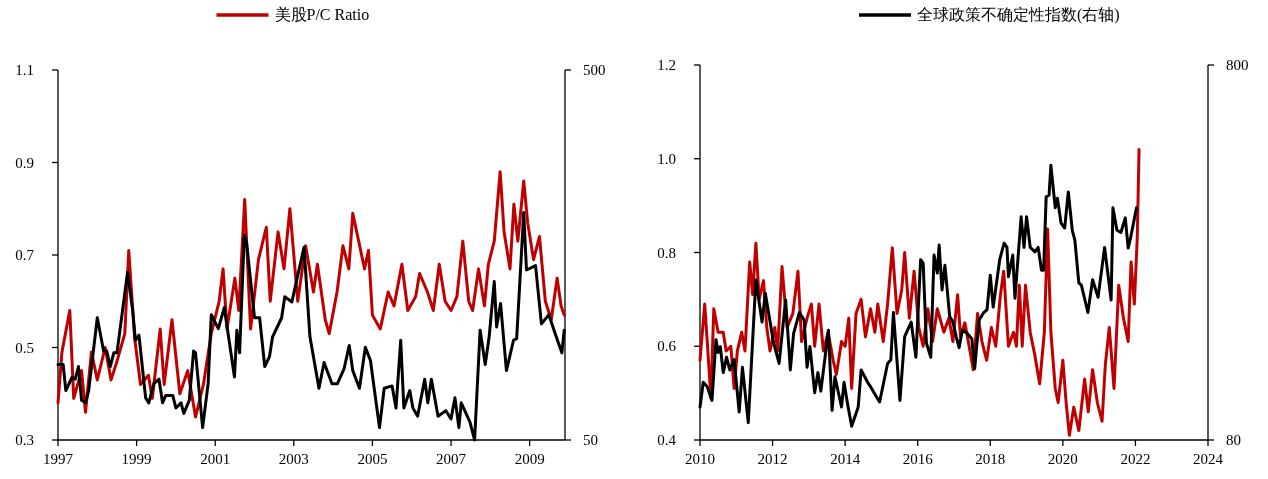  Describe the element at coordinates (667, 346) in the screenshot. I see `y-tick-label: 0.6` at that location.